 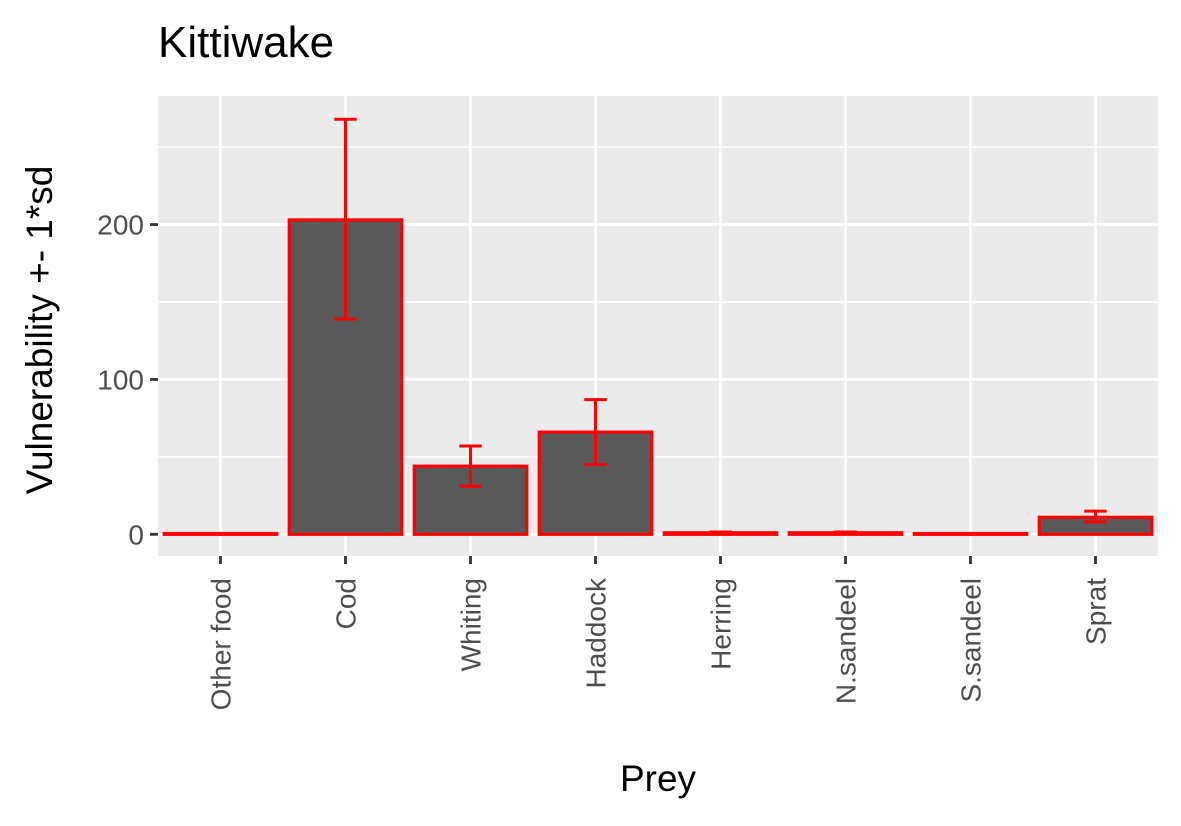 What do you see at coordinates (136, 534) in the screenshot?
I see `y-tick-label: 0` at bounding box center [136, 534].